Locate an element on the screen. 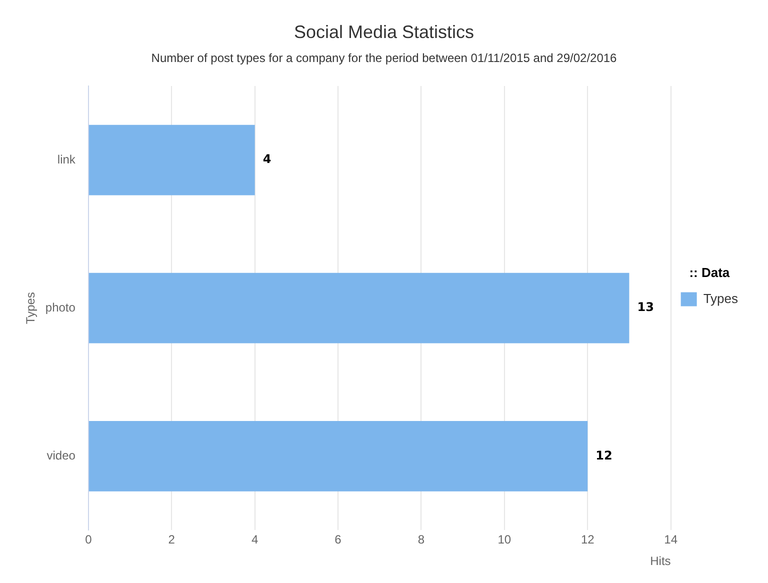 Image resolution: width=768 pixels, height=583 pixels. x-tick-label: 10 is located at coordinates (505, 539).